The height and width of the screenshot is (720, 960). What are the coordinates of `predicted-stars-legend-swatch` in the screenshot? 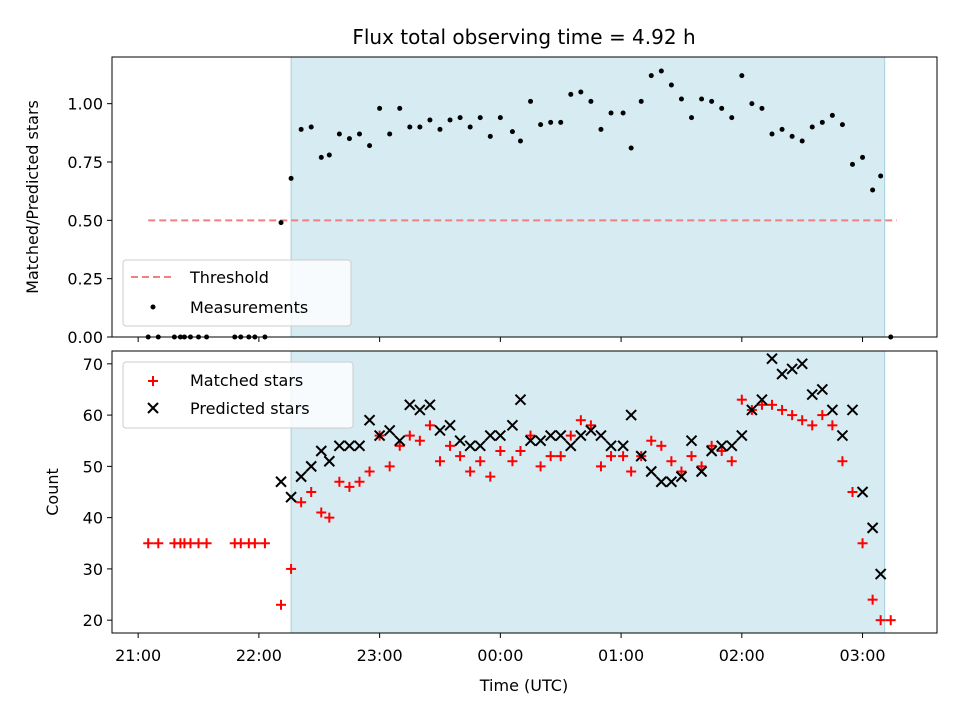 It's located at (153, 408).